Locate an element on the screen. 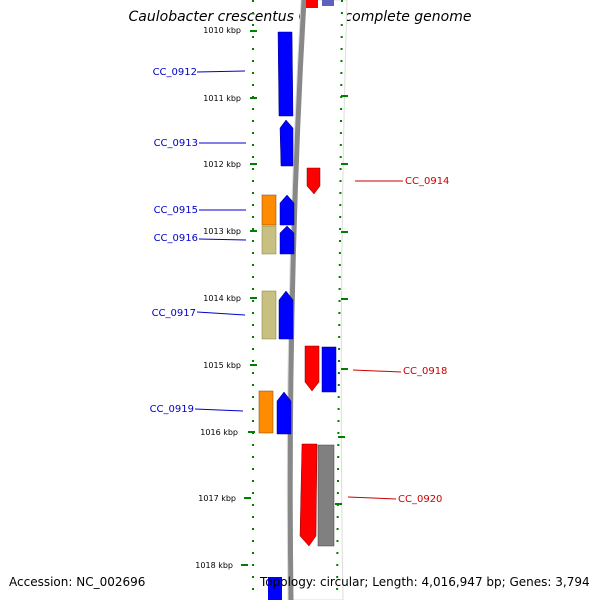 The image size is (600, 600). gene-label-left: CC_0917 is located at coordinates (174, 313).